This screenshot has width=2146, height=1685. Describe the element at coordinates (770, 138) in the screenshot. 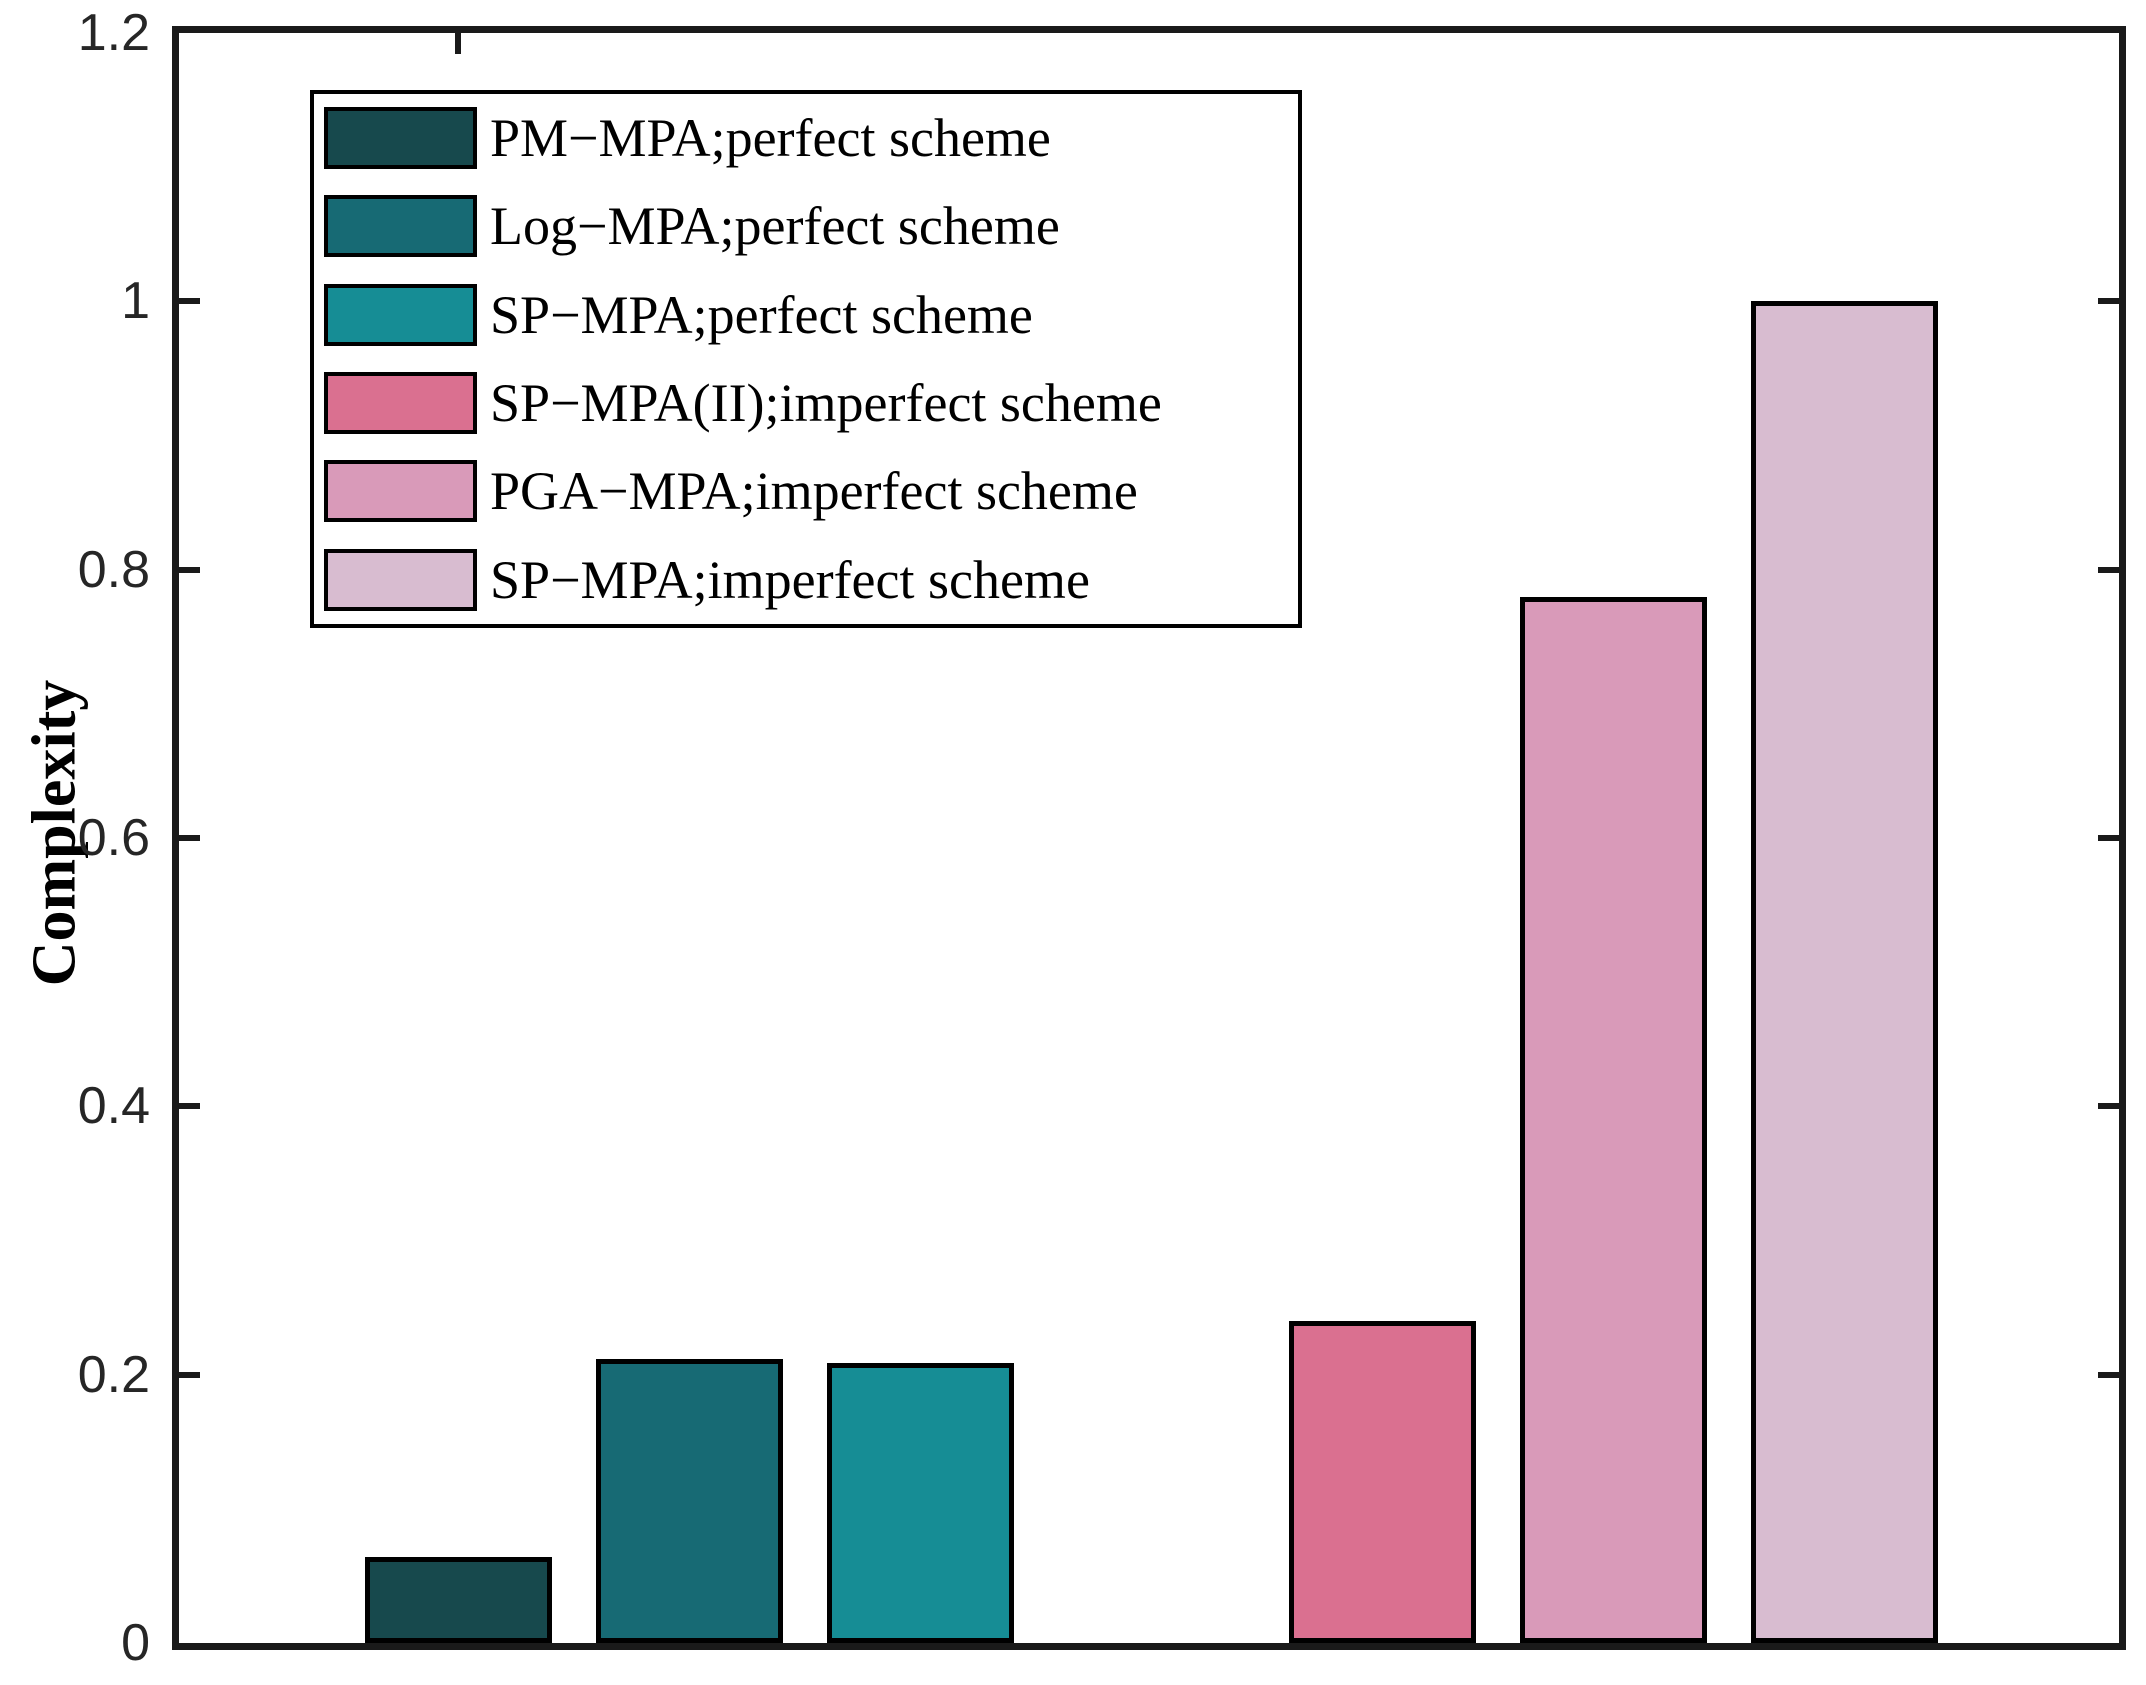

I see `legend-label-1: PM−MPA;perfect scheme` at that location.